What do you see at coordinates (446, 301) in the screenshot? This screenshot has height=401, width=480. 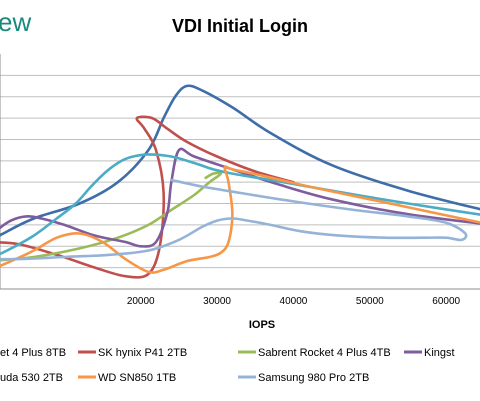 I see `x-tick-label: 60000` at bounding box center [446, 301].